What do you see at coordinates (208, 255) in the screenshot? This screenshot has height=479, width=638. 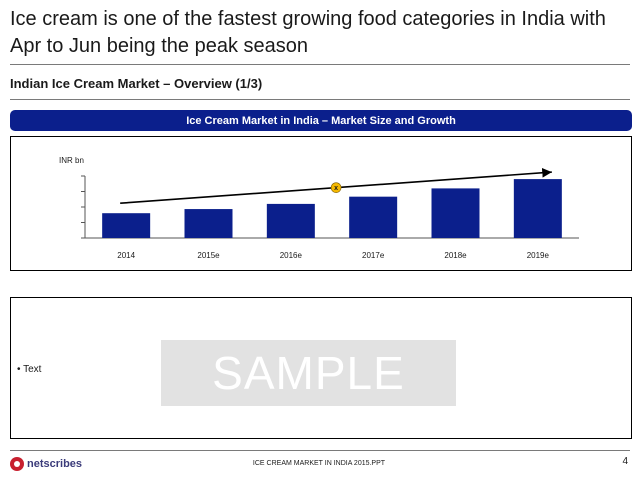 I see `x-tick-label: 2015e` at bounding box center [208, 255].